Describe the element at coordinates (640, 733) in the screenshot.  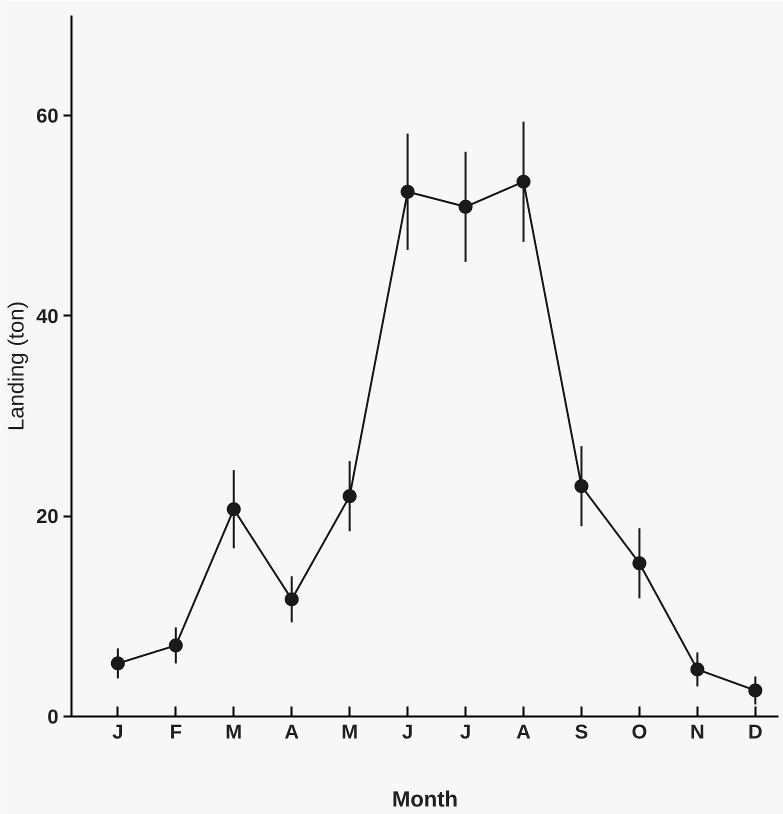
I see `x-tick-label: O` at that location.